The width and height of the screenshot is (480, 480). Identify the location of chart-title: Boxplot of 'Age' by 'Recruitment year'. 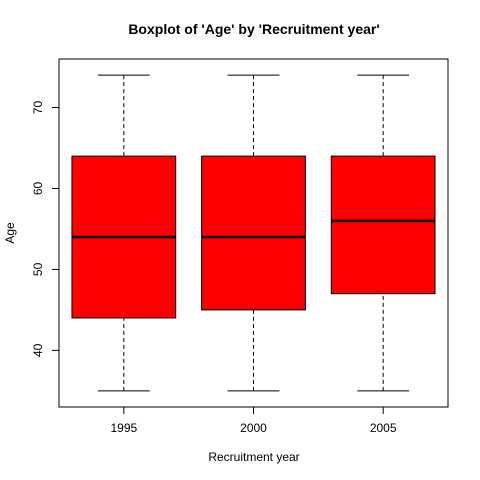
(253, 29).